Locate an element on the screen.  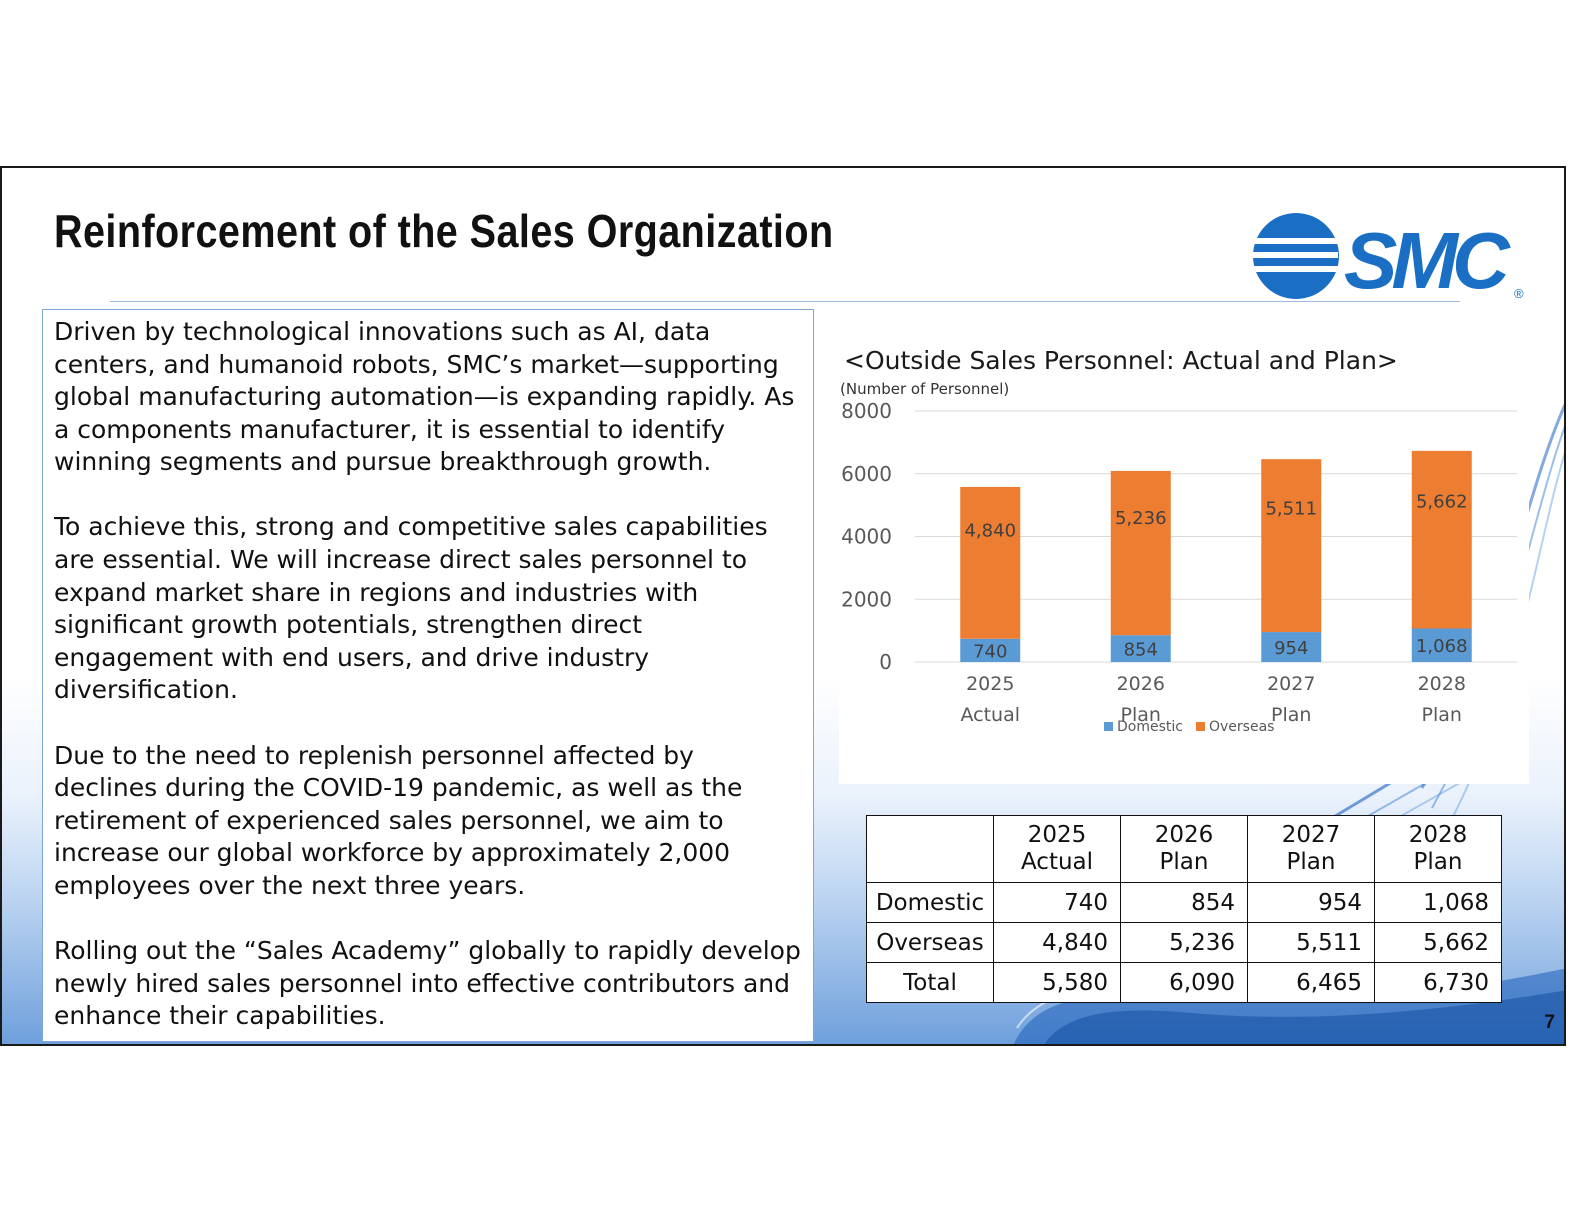
table-corner-cell is located at coordinates (930, 849).